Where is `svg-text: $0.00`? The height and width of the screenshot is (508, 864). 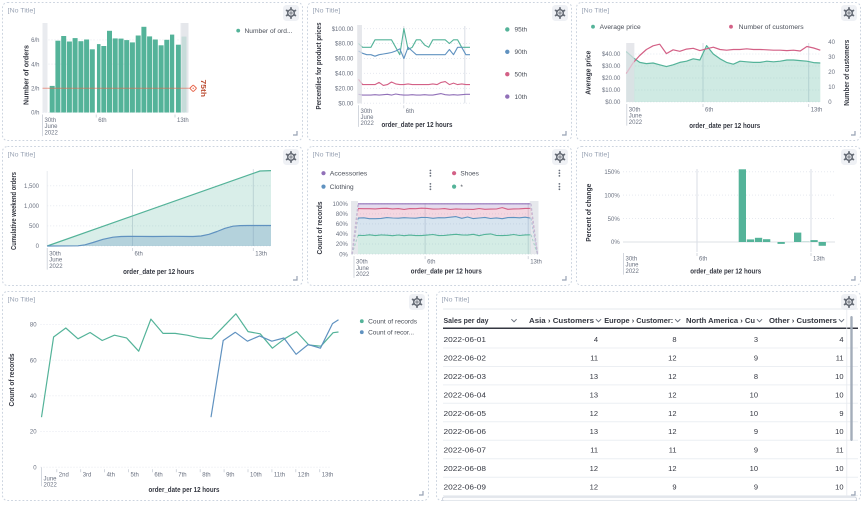 svg-text: $0.00 is located at coordinates (613, 103).